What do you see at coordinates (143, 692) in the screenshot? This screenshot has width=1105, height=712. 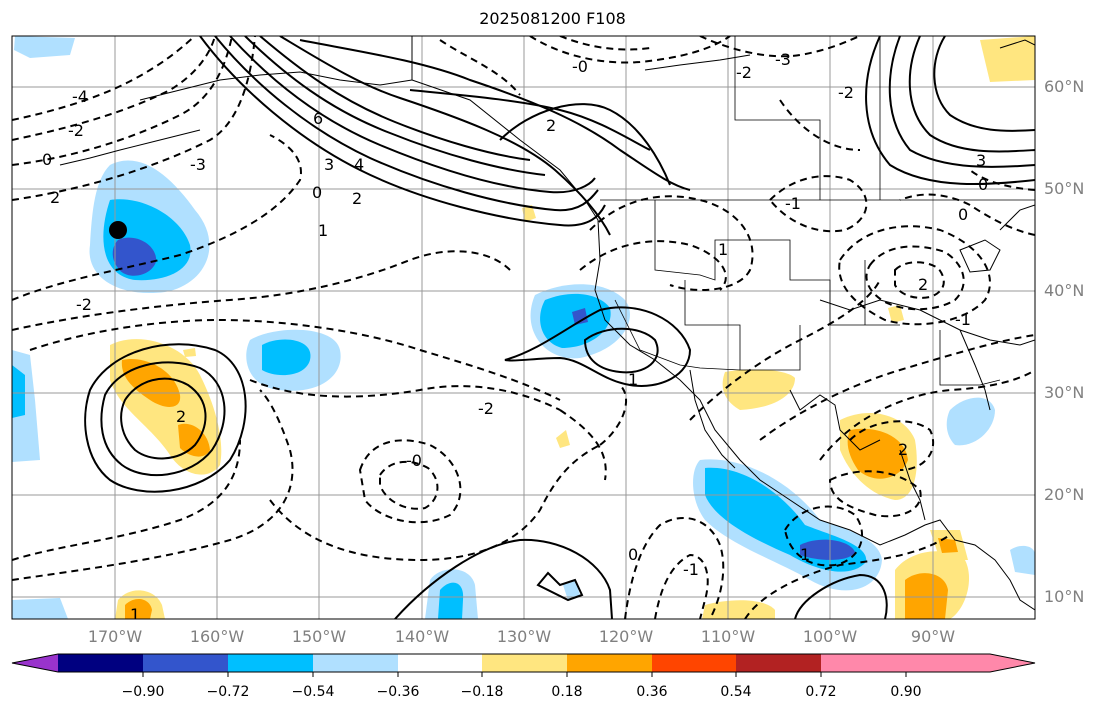 I see `colorbar-tick-label: −0.90` at bounding box center [143, 692].